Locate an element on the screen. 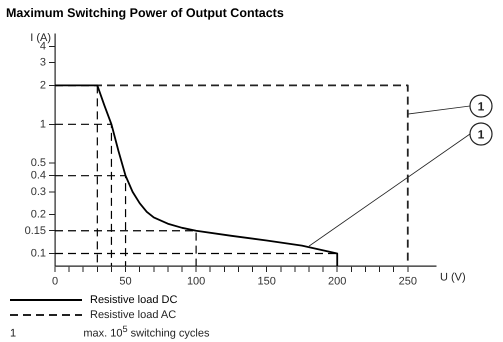  x-axis-title: U (V) is located at coordinates (453, 278).